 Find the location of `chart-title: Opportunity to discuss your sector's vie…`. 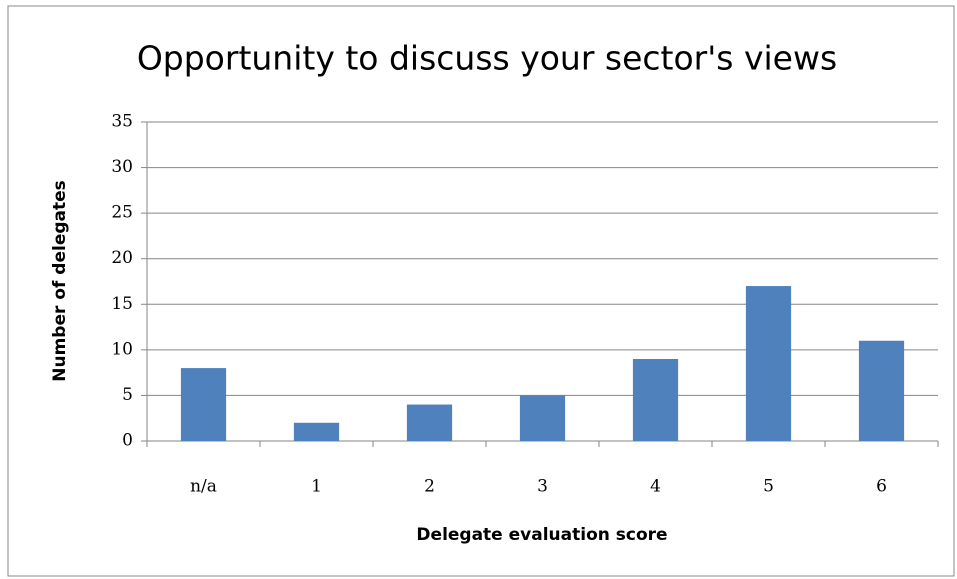

chart-title: Opportunity to discuss your sector's vie… is located at coordinates (487, 58).